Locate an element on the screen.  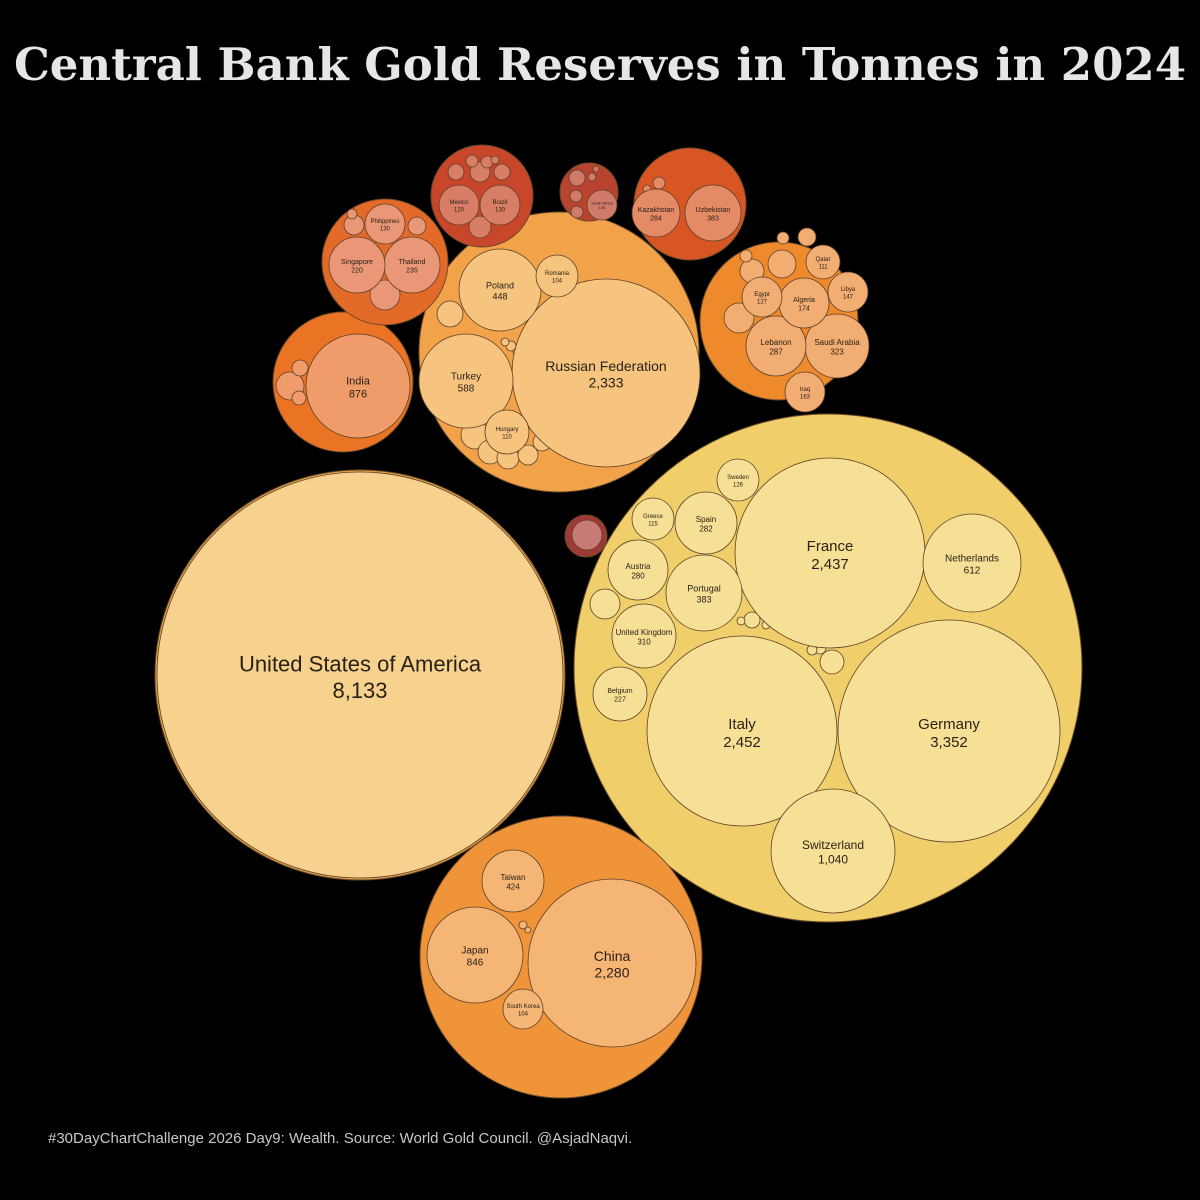
country-label: India is located at coordinates (358, 381).